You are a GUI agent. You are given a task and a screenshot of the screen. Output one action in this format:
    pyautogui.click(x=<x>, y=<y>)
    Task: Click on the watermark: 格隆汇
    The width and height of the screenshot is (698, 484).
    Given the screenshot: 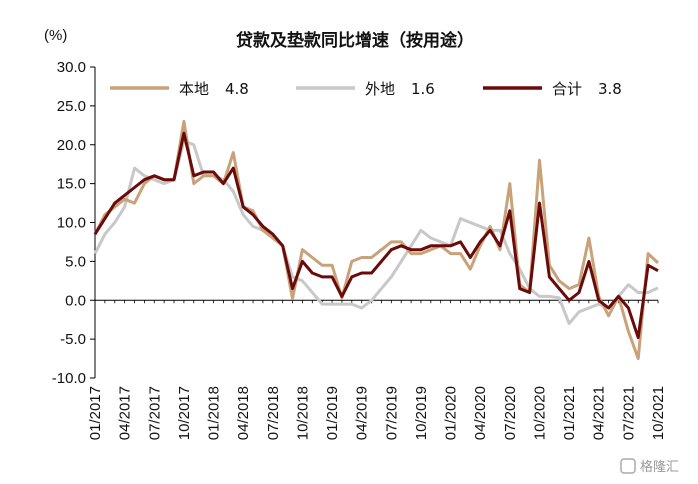 What is the action you would take?
    pyautogui.click(x=649, y=466)
    